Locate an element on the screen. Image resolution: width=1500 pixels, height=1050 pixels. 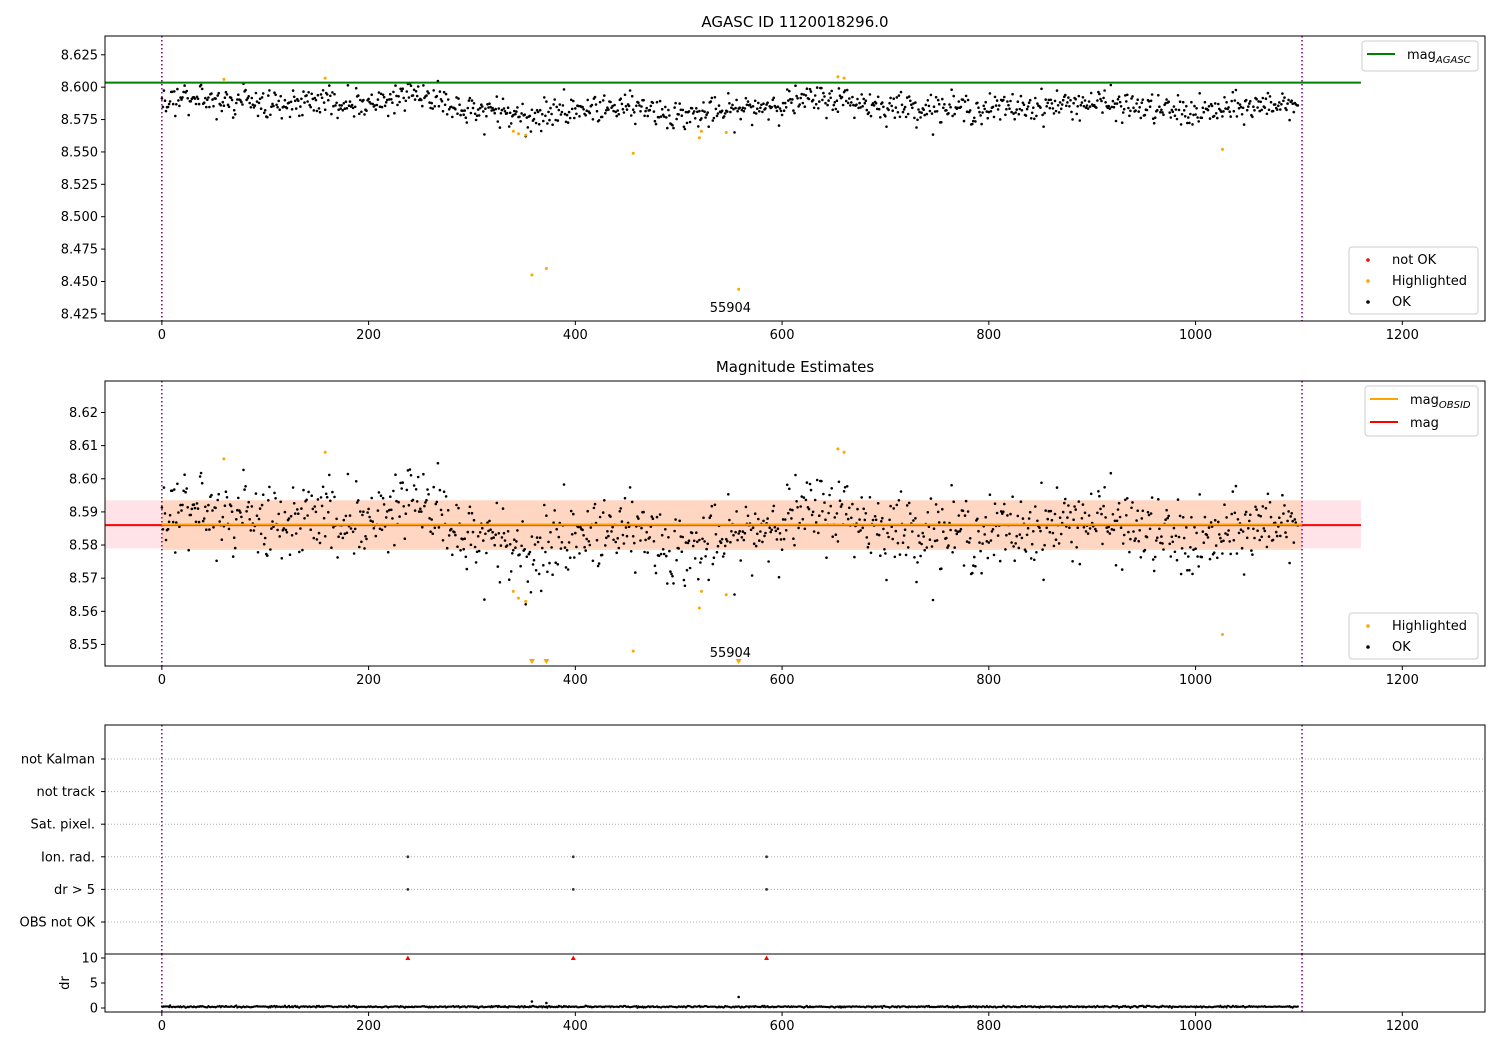
magnitude-x-tick-label: 800 is located at coordinates (988, 680).